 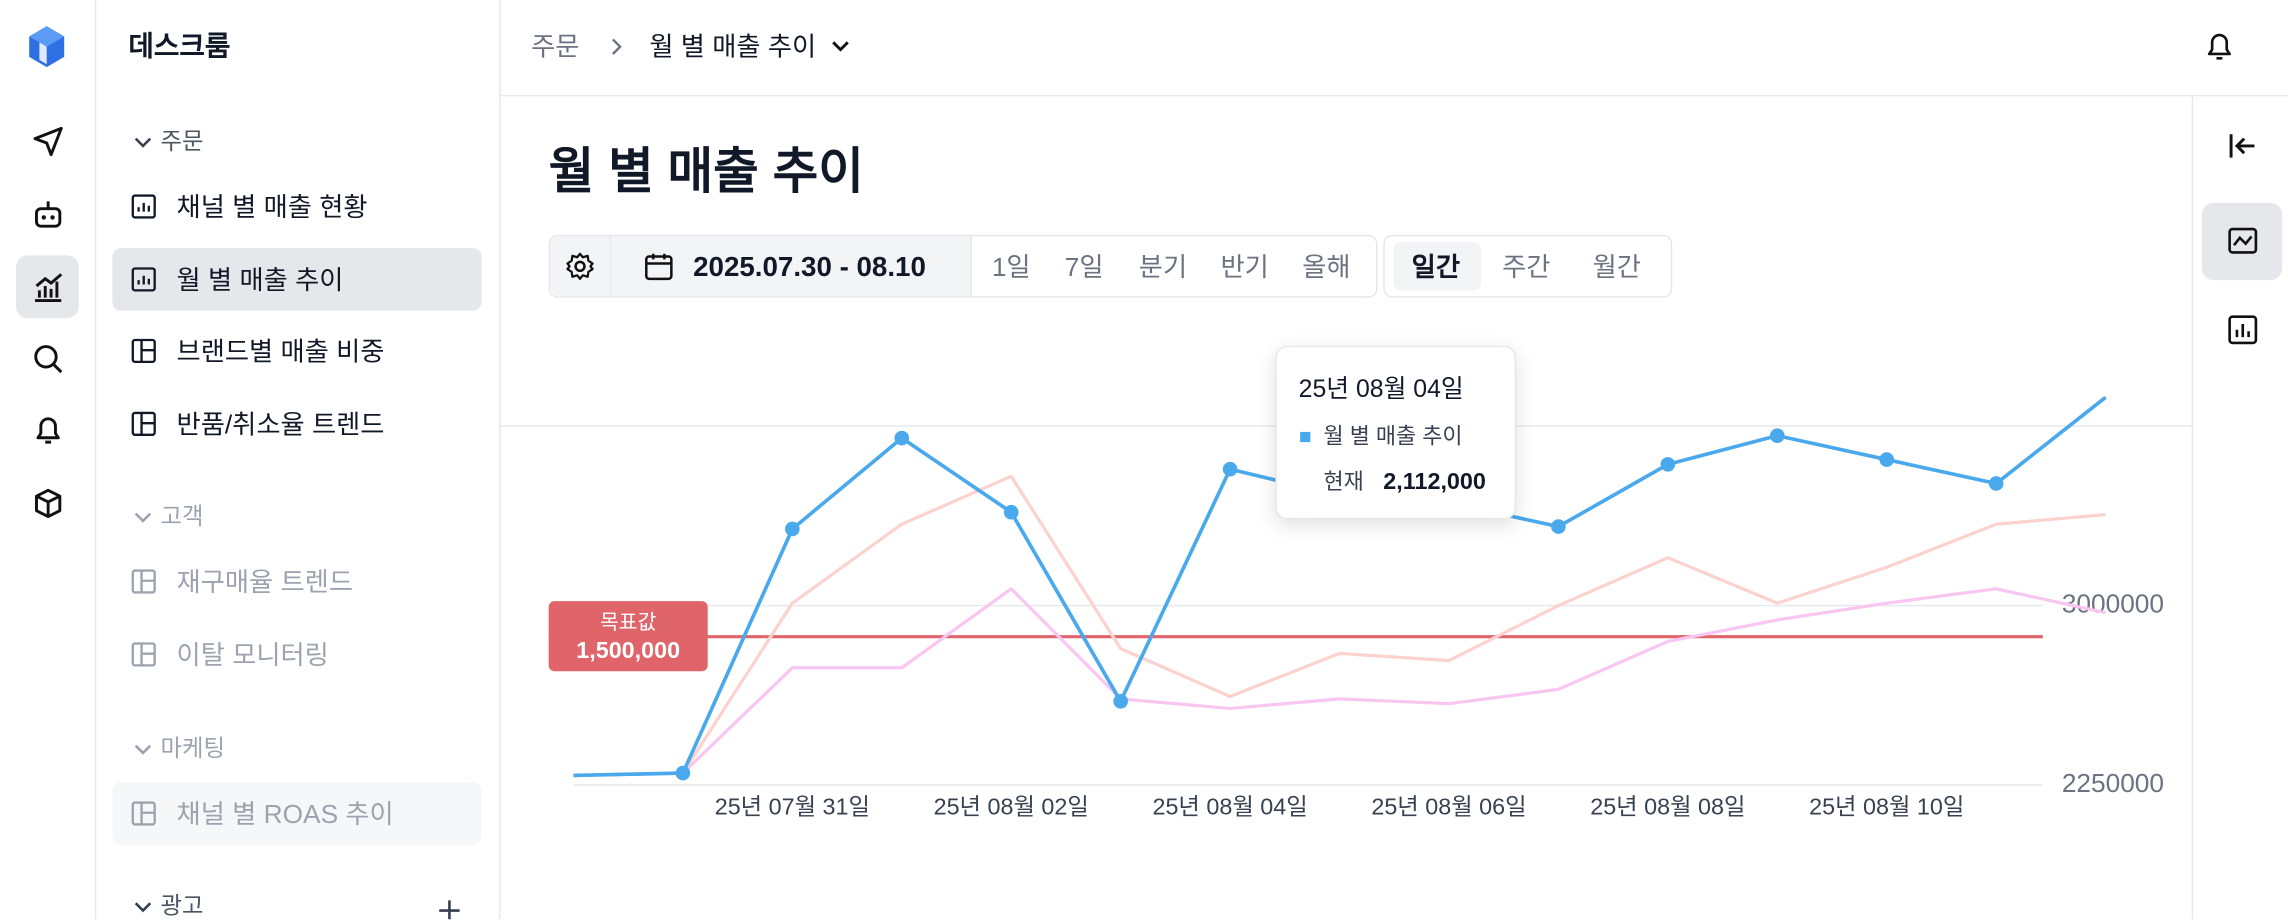 What do you see at coordinates (2113, 783) in the screenshot?
I see `y-tick-label: 2250000` at bounding box center [2113, 783].